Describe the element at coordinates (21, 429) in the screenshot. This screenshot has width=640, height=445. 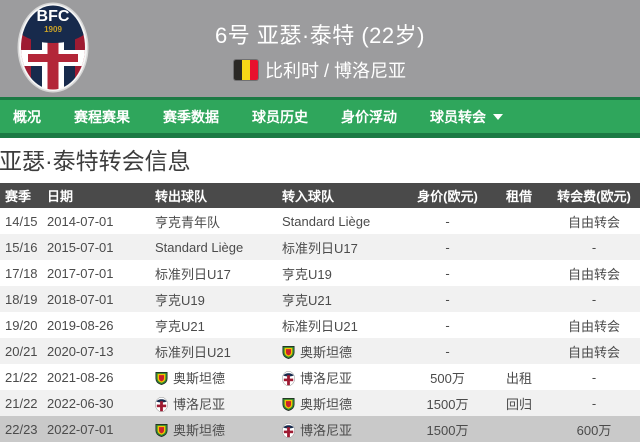
I see `cell-season: 22/23` at that location.